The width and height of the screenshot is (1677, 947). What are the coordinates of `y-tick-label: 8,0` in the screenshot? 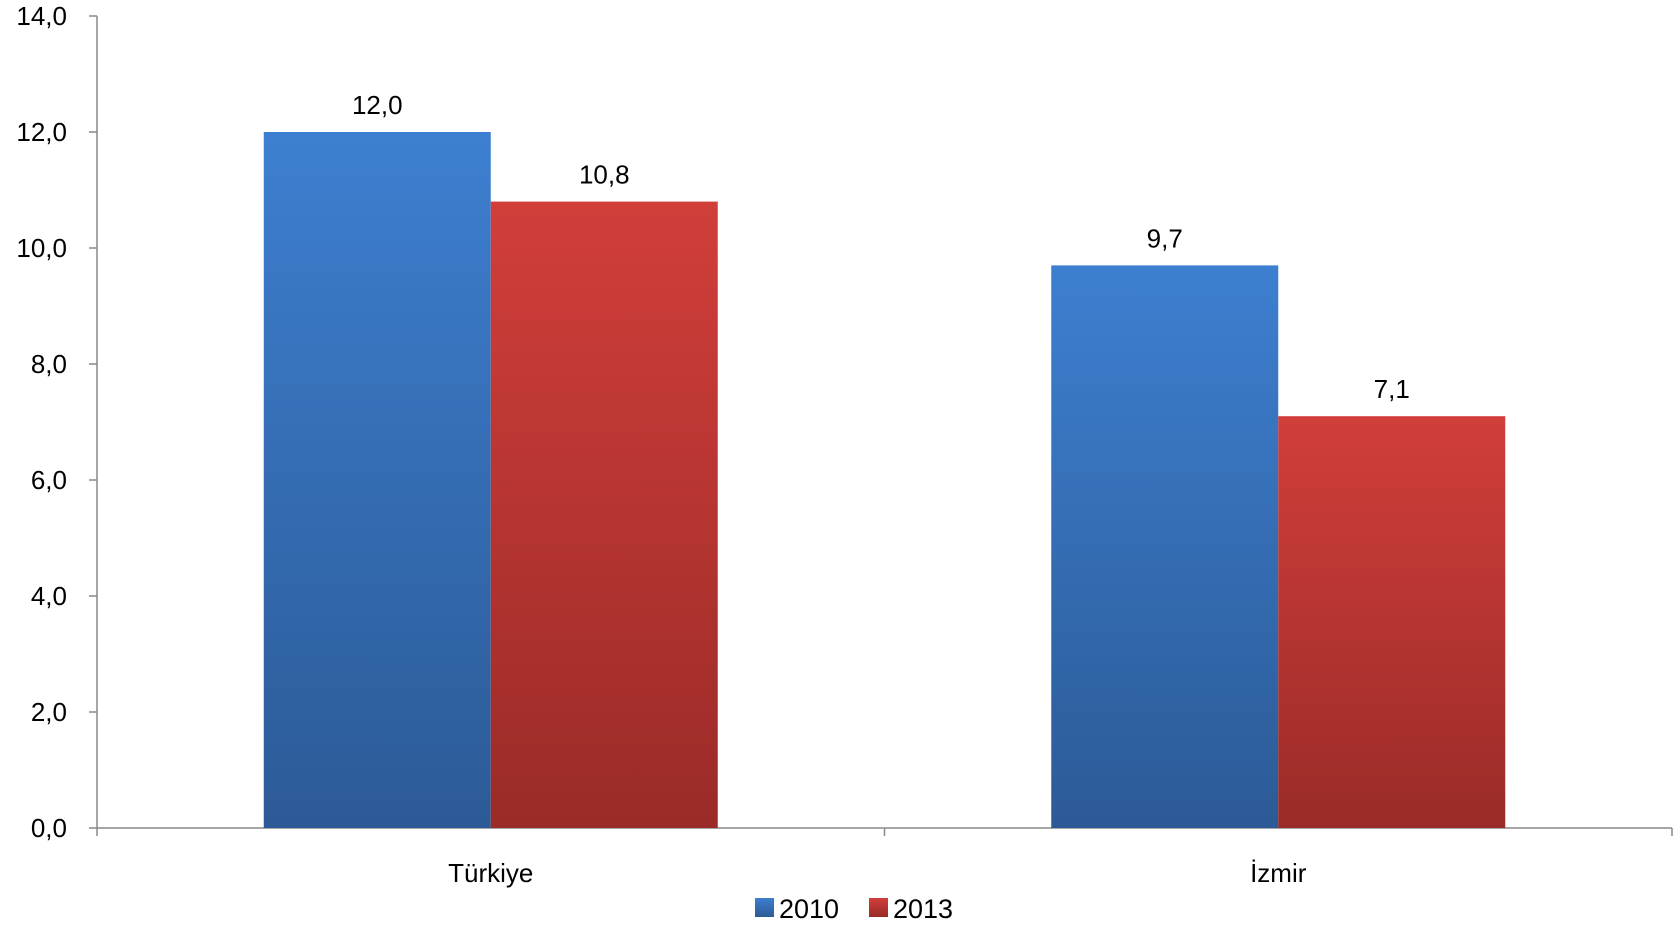 It's located at (49, 364).